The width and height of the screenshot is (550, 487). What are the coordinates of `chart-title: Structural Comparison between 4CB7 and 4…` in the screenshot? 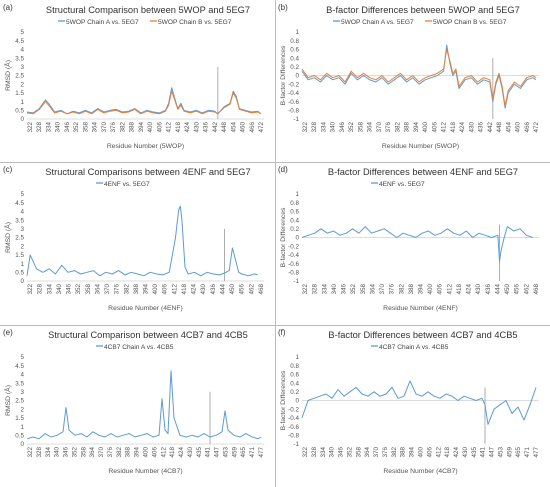 It's located at (148, 335).